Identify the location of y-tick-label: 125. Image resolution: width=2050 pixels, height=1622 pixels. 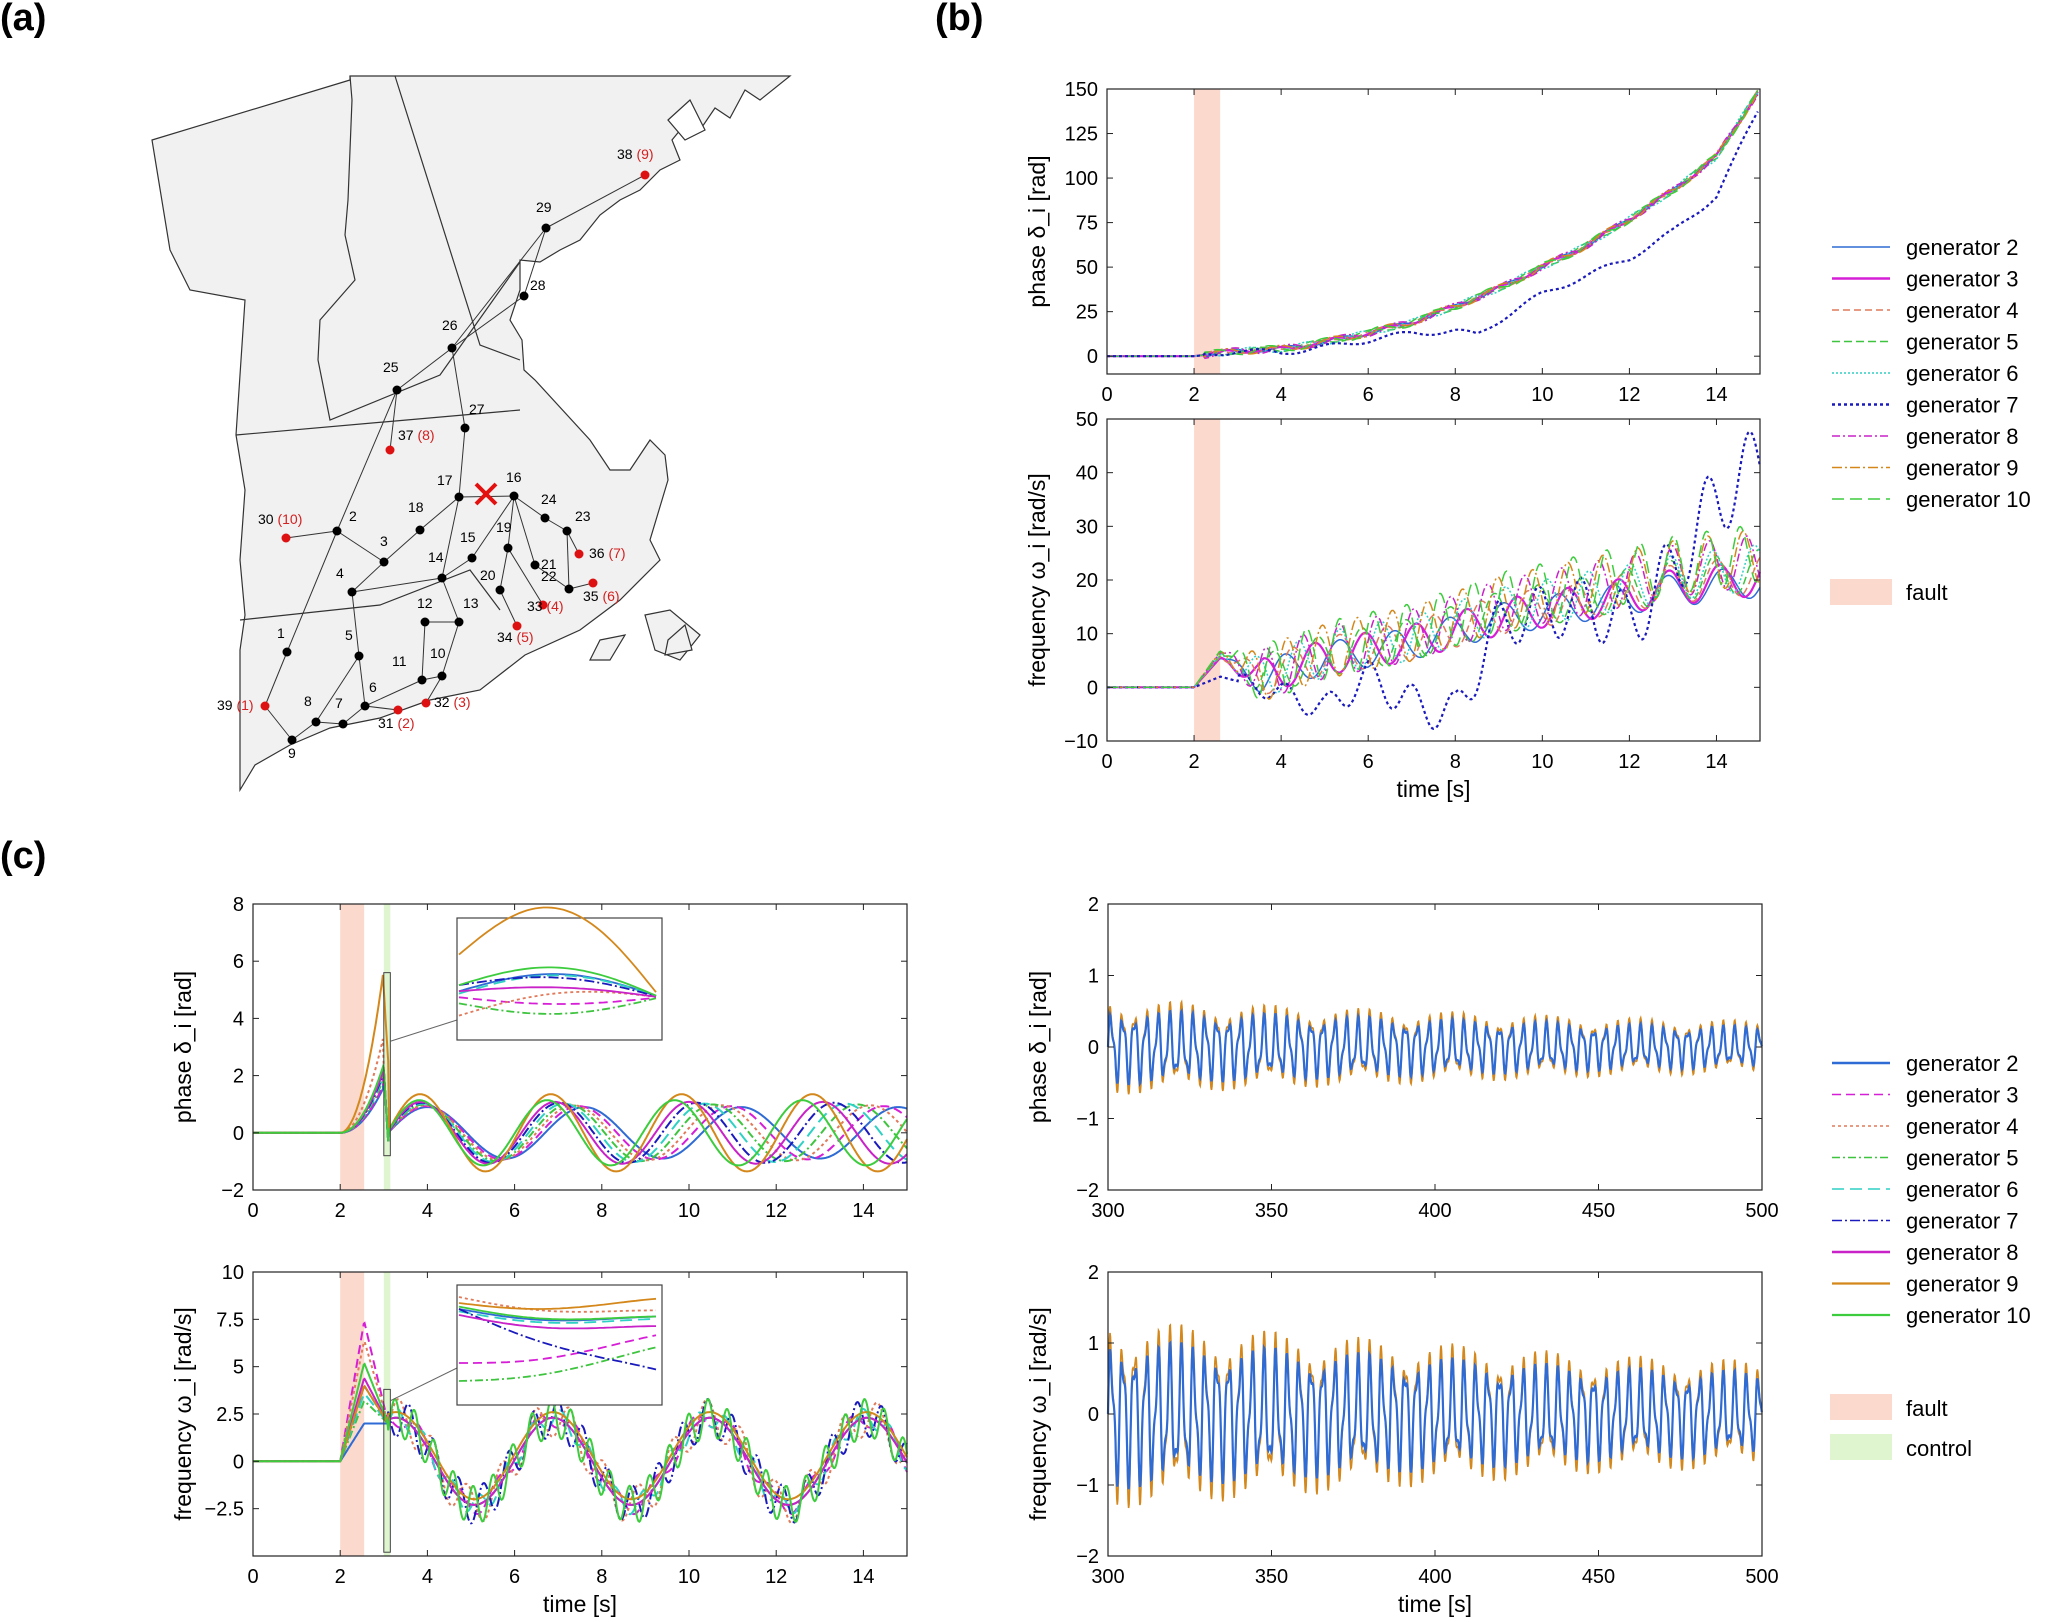
(1081, 135).